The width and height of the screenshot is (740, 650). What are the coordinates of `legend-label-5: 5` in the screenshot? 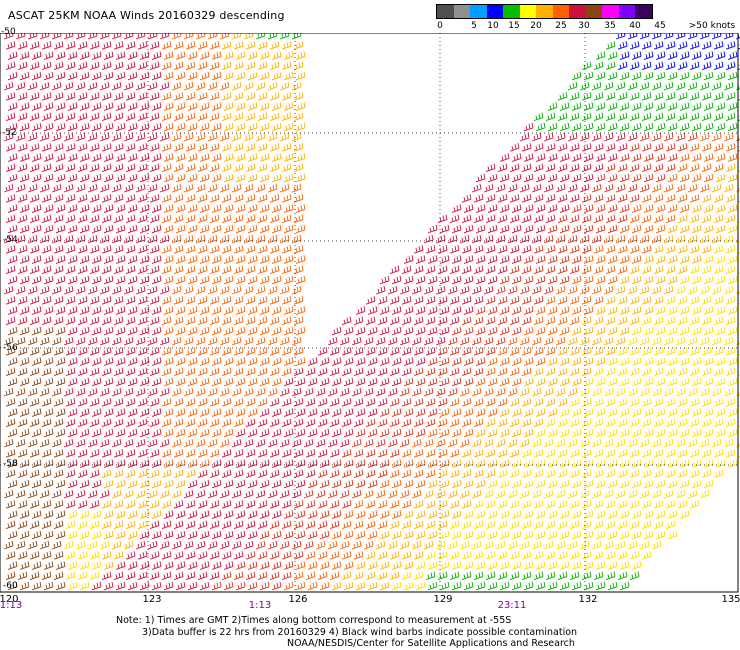 It's located at (474, 26).